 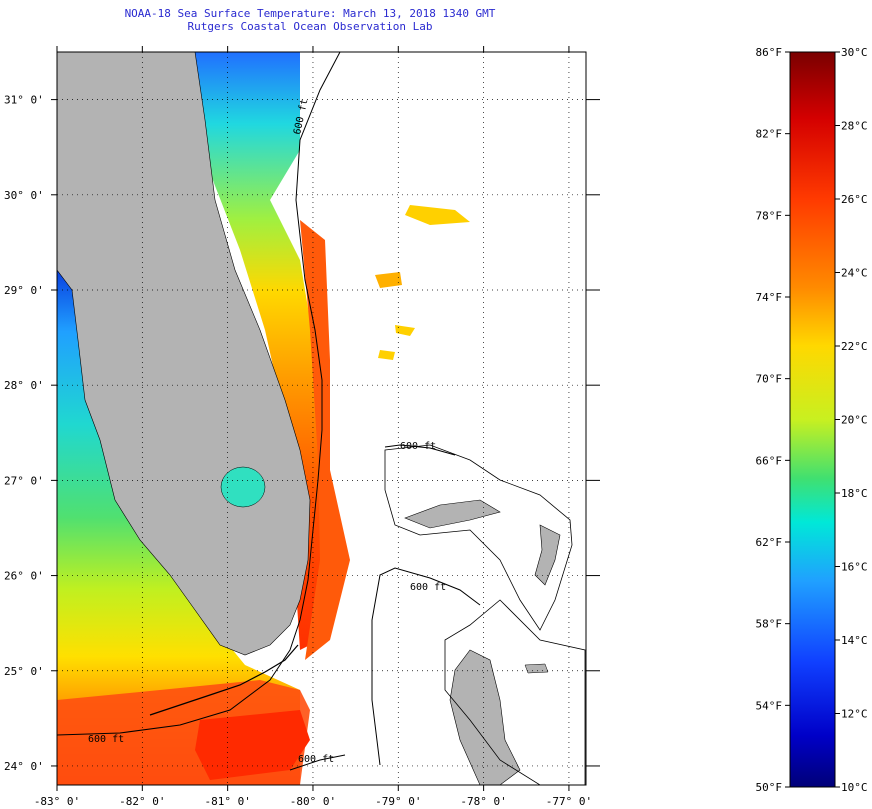 What do you see at coordinates (452, 514) in the screenshot?
I see `grand-bahama-island` at bounding box center [452, 514].